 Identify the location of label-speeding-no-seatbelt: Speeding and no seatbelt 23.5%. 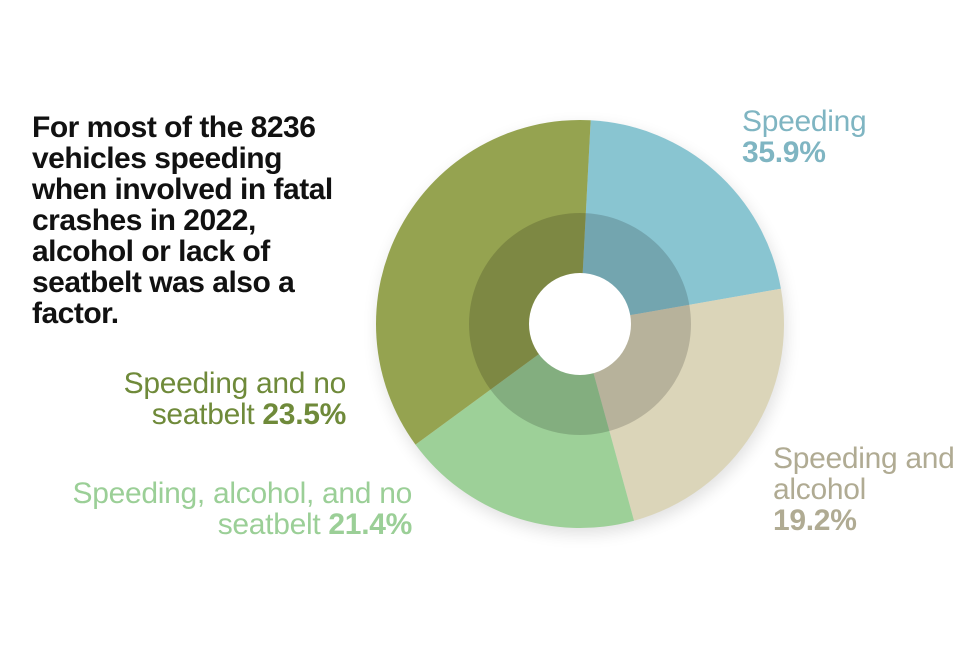
(203, 399).